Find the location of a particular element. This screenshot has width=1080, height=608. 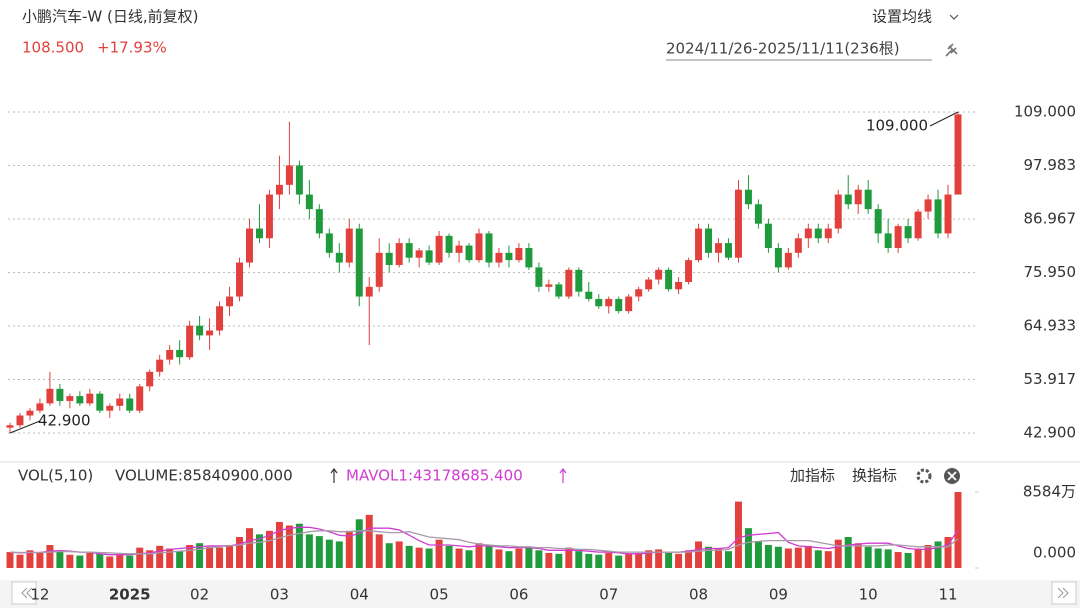

switch-indicator: 换指标 is located at coordinates (874, 476).